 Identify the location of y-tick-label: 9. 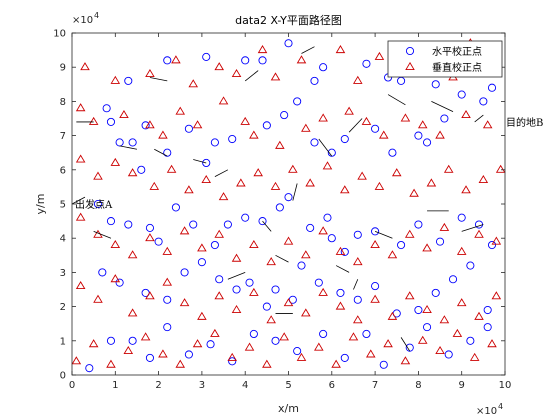
(63, 68).